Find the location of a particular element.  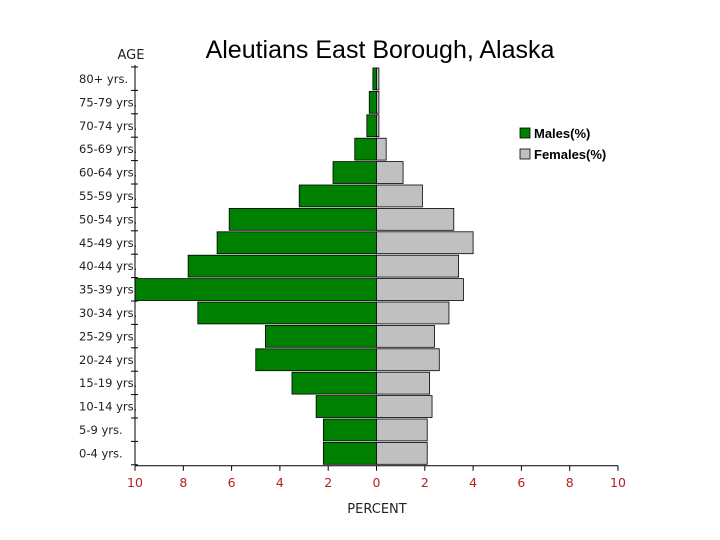

legend: Males(%) Females(%) is located at coordinates (562, 144).